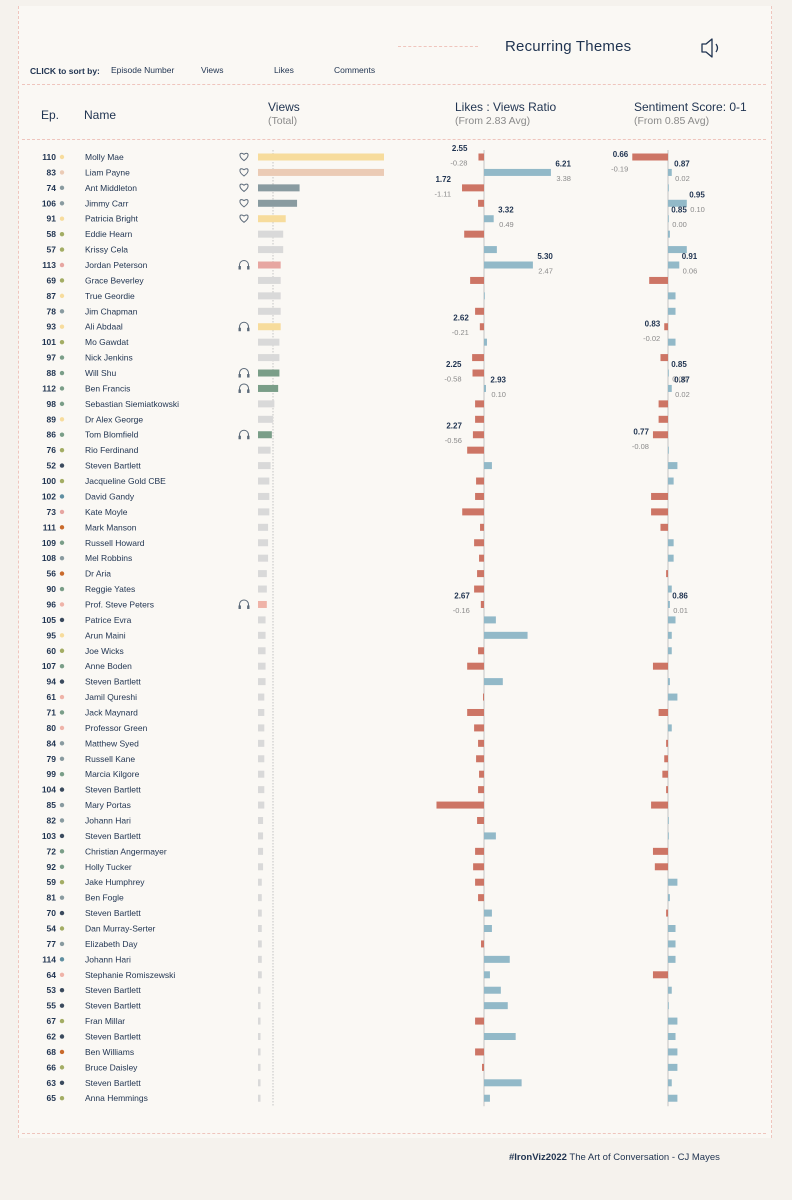  Describe the element at coordinates (682, 178) in the screenshot. I see `sentiment-diff-label: 0.02` at that location.